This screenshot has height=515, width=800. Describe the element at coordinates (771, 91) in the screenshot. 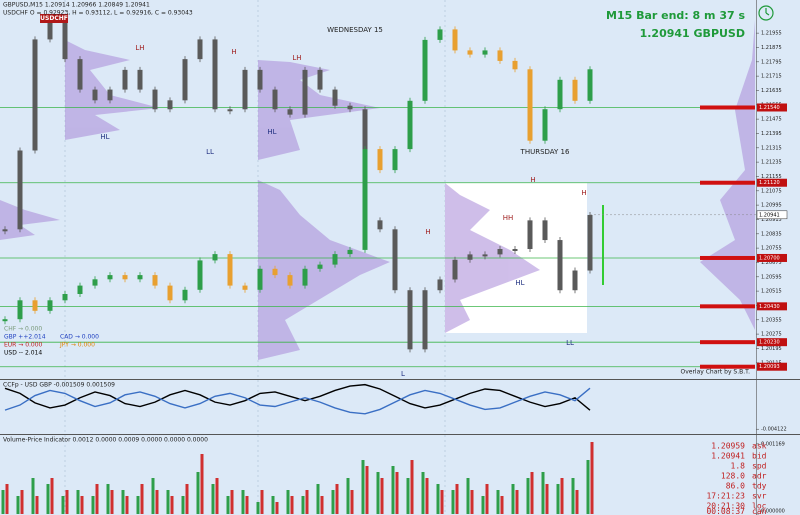

I see `y-tick-label: 1.21635` at that location.